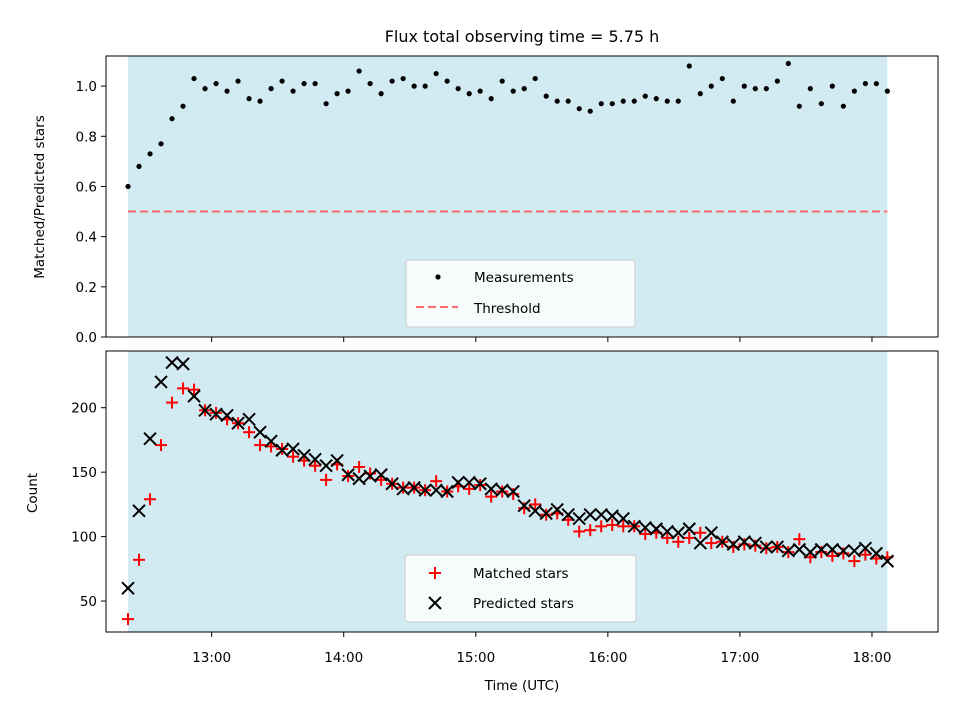 The image size is (960, 720). What do you see at coordinates (40, 196) in the screenshot?
I see `top-y-axis-label: Matched/Predicted stars` at bounding box center [40, 196].